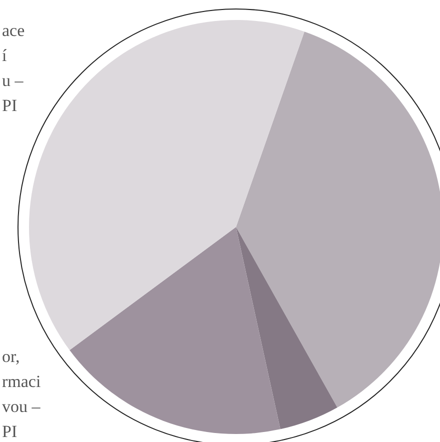 The image size is (440, 442). I want to click on pie-slice, so click(287, 328).